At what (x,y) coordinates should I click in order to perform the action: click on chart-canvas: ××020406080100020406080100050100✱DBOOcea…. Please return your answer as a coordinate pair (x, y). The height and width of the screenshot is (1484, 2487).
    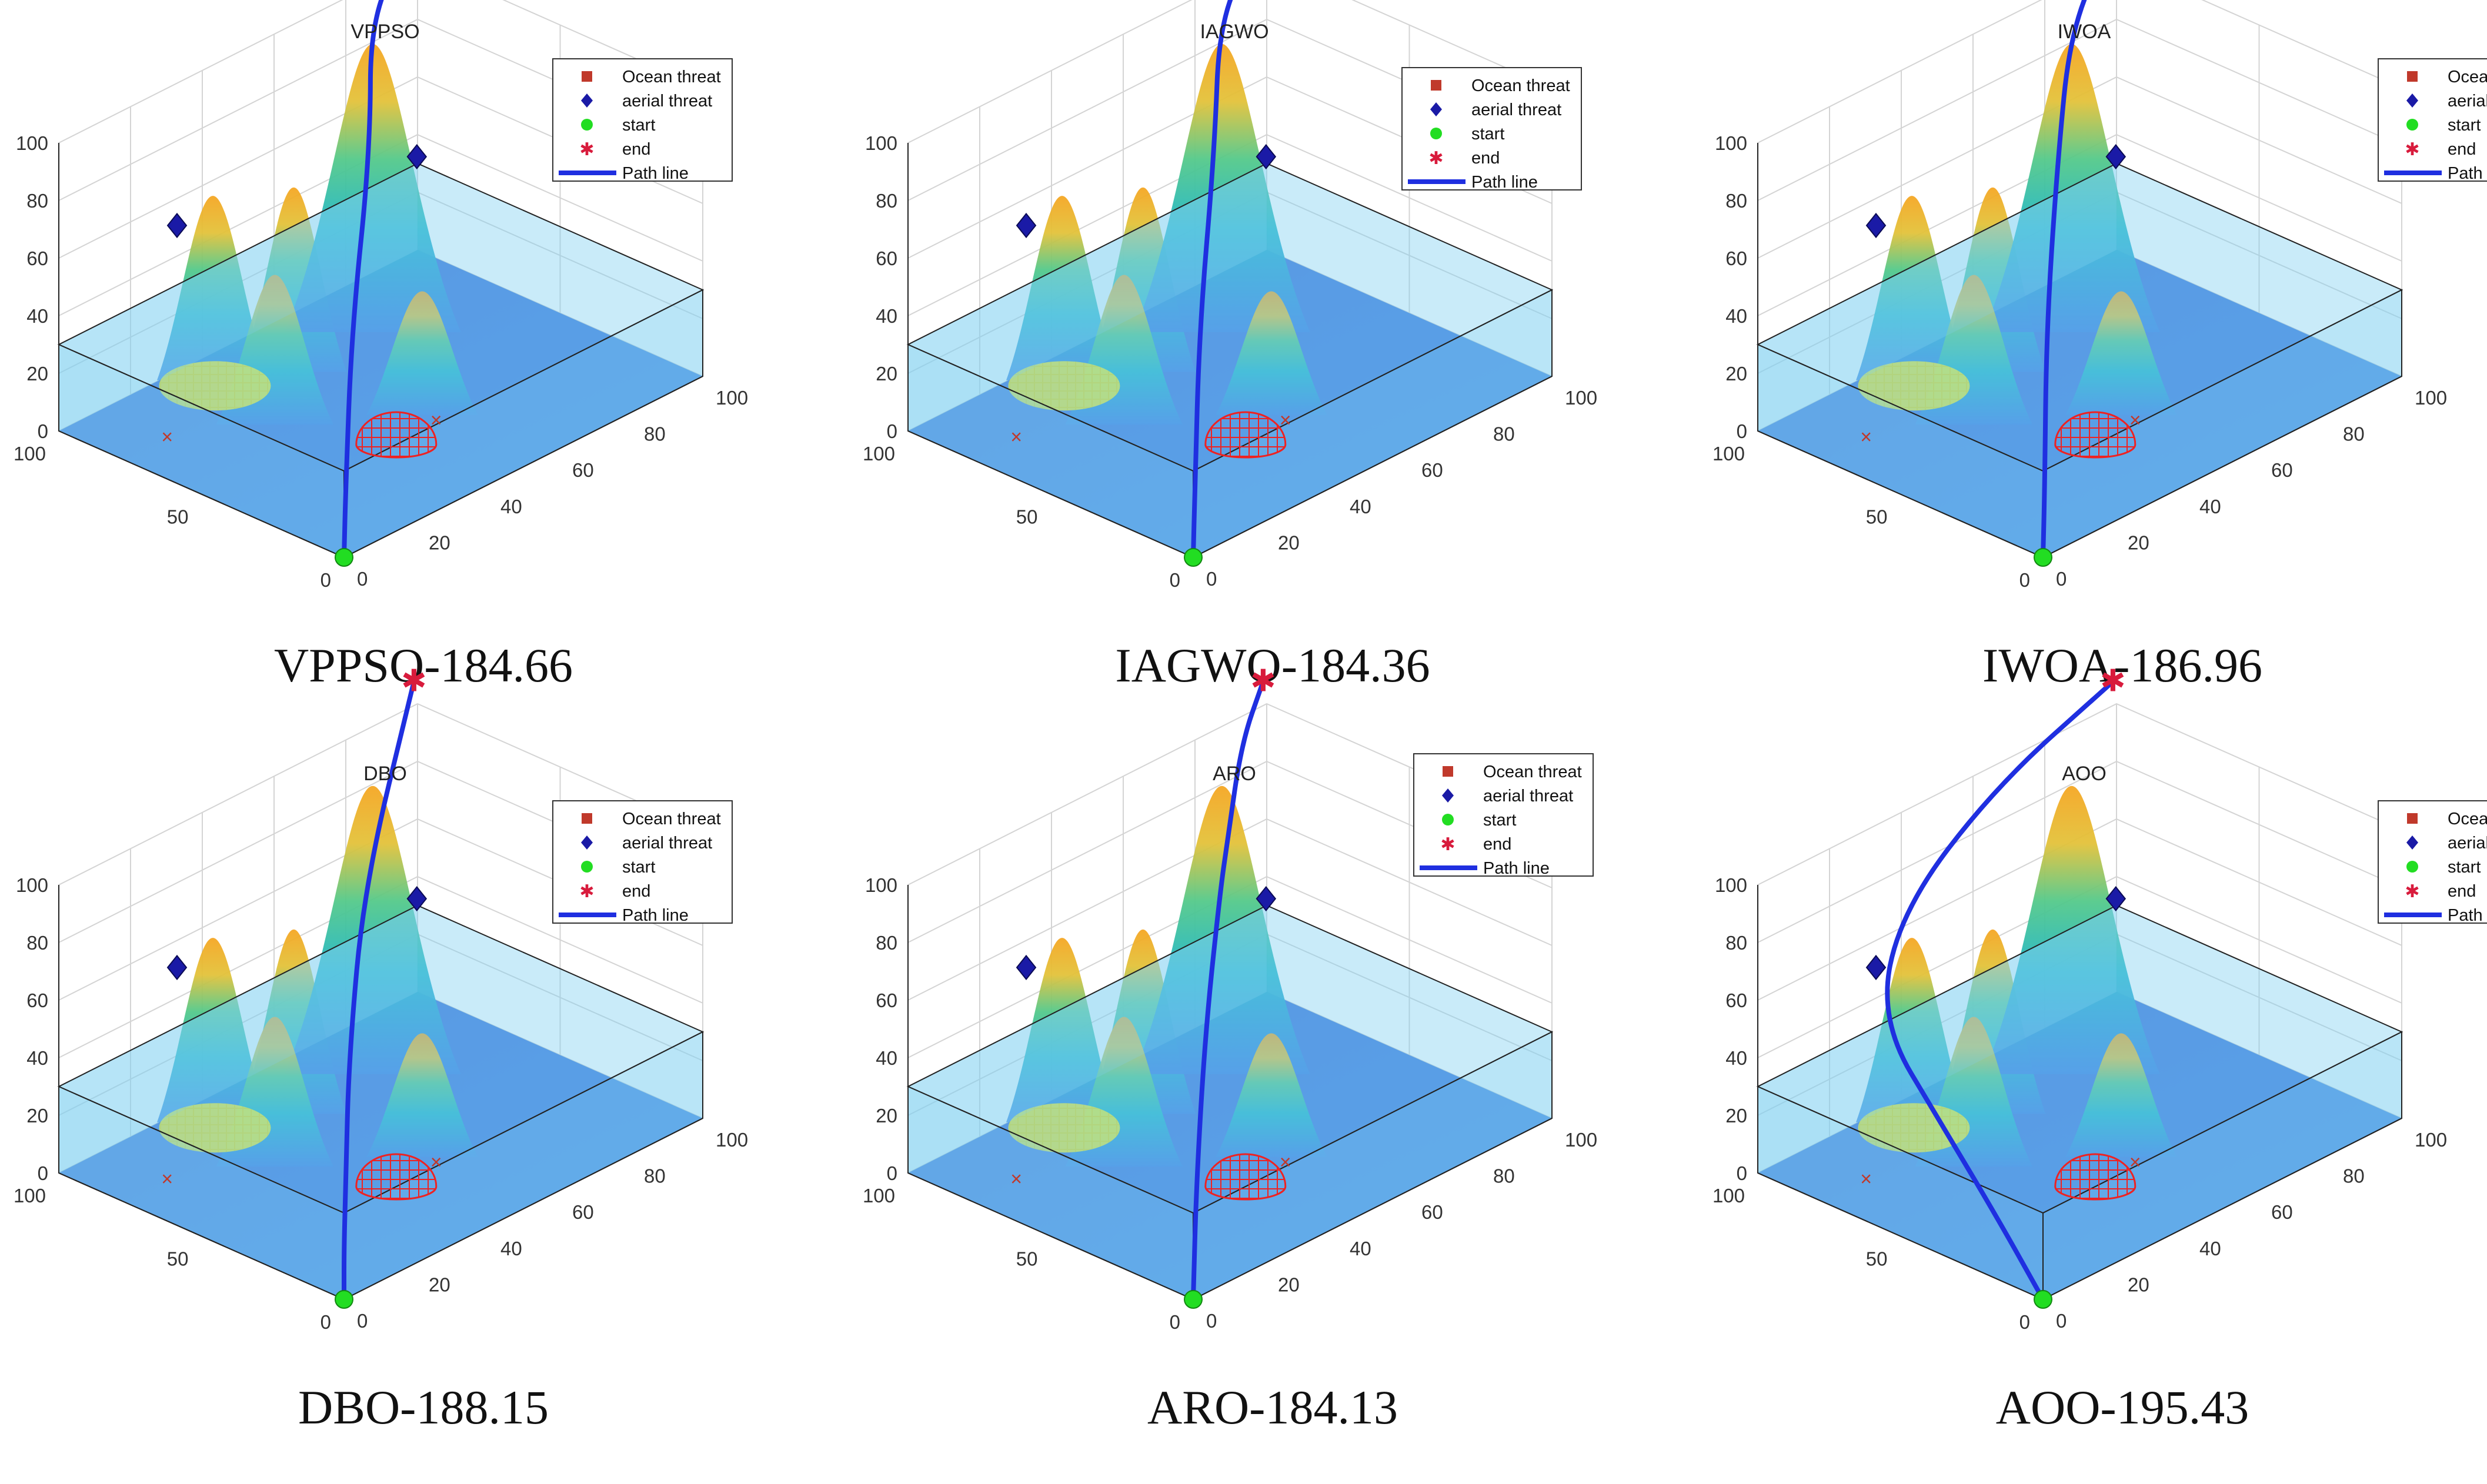
    Looking at the image, I should click on (381, 998).